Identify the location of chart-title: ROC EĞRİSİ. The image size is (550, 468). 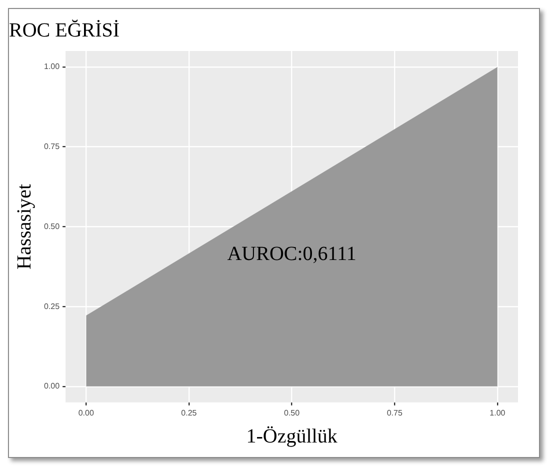
(64, 30).